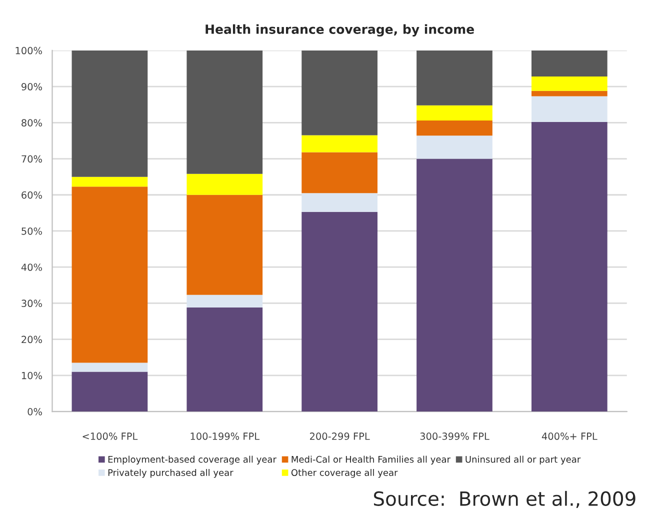 This screenshot has height=531, width=653. Describe the element at coordinates (340, 30) in the screenshot. I see `chart-title: Health insurance coverage, by income` at that location.